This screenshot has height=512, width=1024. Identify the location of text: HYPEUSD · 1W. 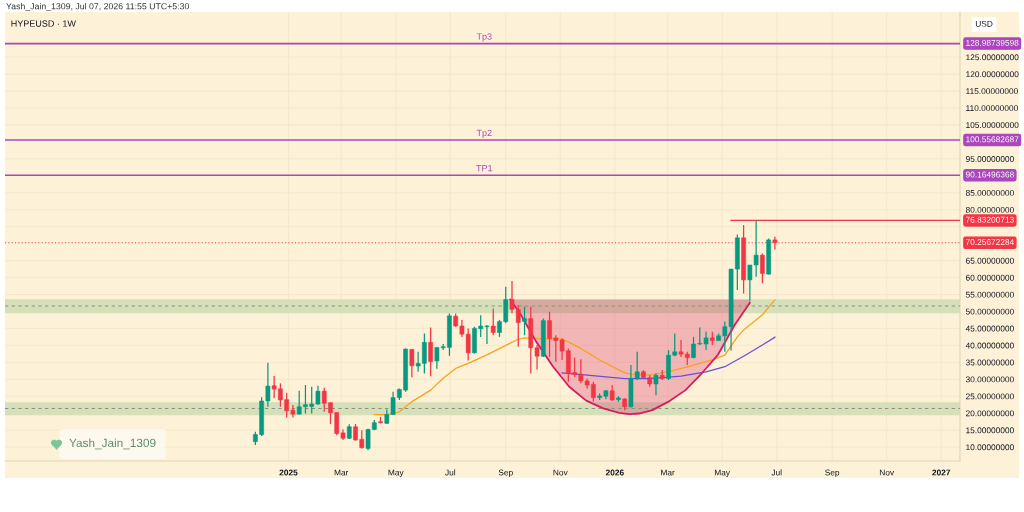
(43, 23).